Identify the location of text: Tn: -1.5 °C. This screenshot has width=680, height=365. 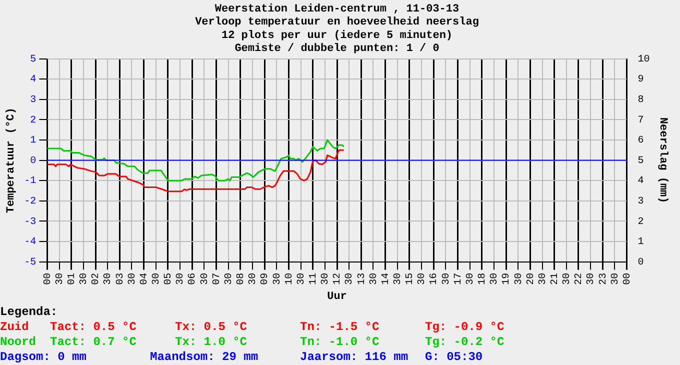
(340, 327).